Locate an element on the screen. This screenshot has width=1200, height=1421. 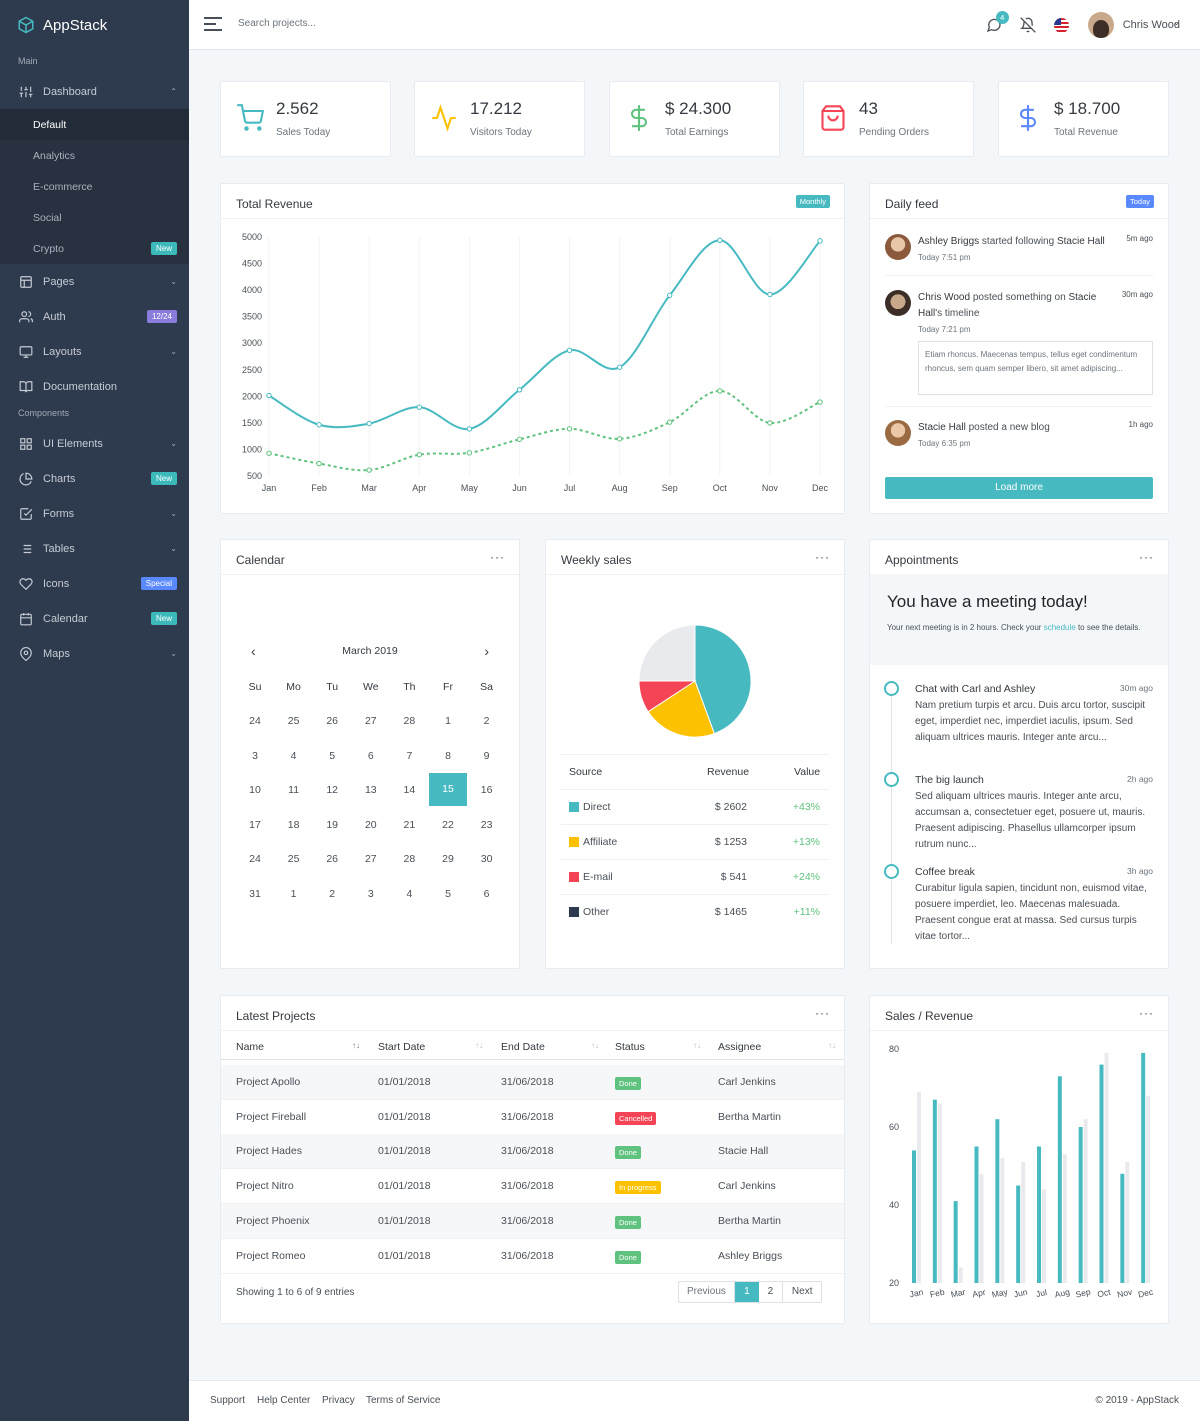
footer-link-privacy: Privacy is located at coordinates (338, 1400).